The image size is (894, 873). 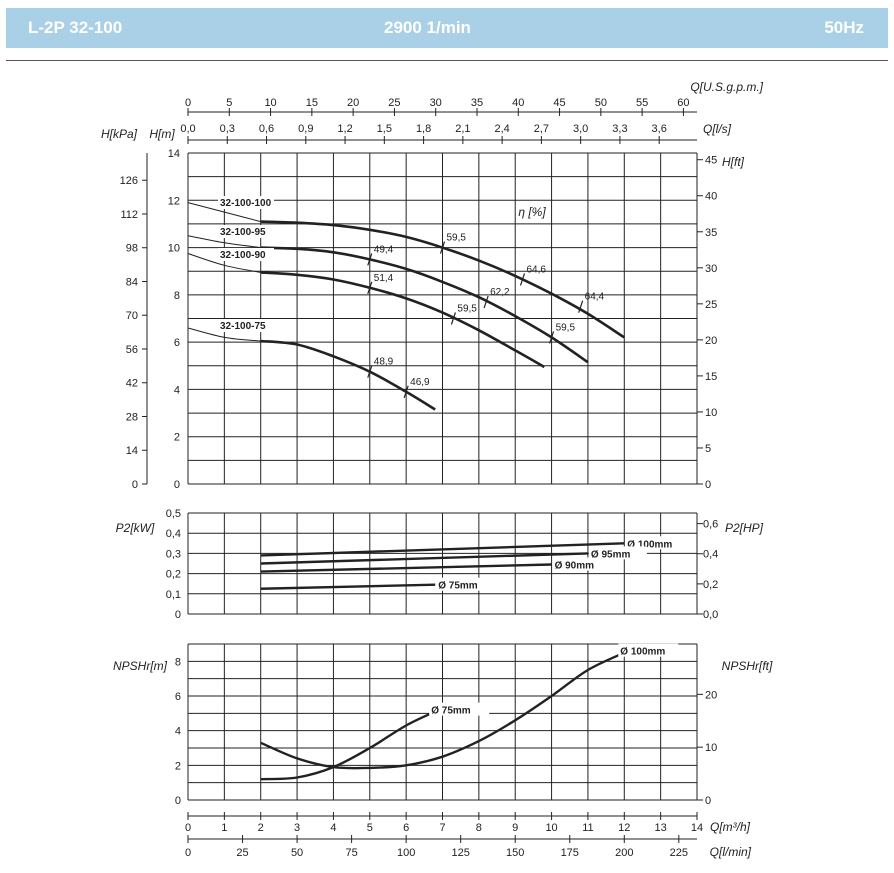 I want to click on ft-tick-label: 5, so click(x=708, y=449).